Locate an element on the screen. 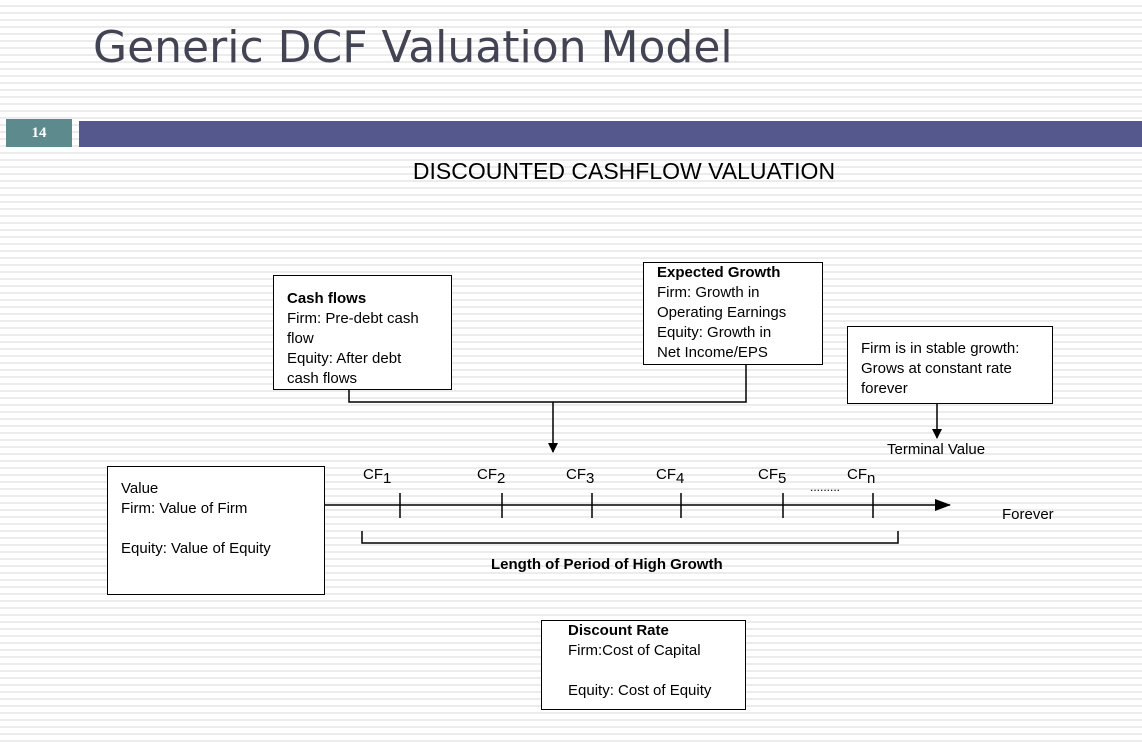 This screenshot has width=1142, height=745. cf-label: CF5 is located at coordinates (772, 476).